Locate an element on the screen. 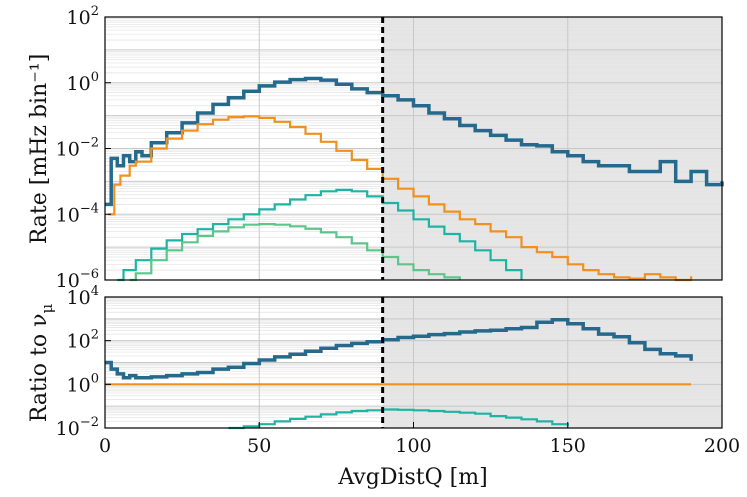 The image size is (747, 497). y-tick-label: 10⁻⁶ is located at coordinates (77, 279).